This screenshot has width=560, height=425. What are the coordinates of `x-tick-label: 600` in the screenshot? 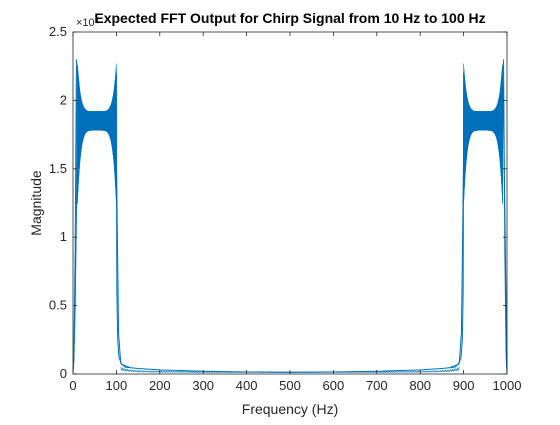 It's located at (334, 385).